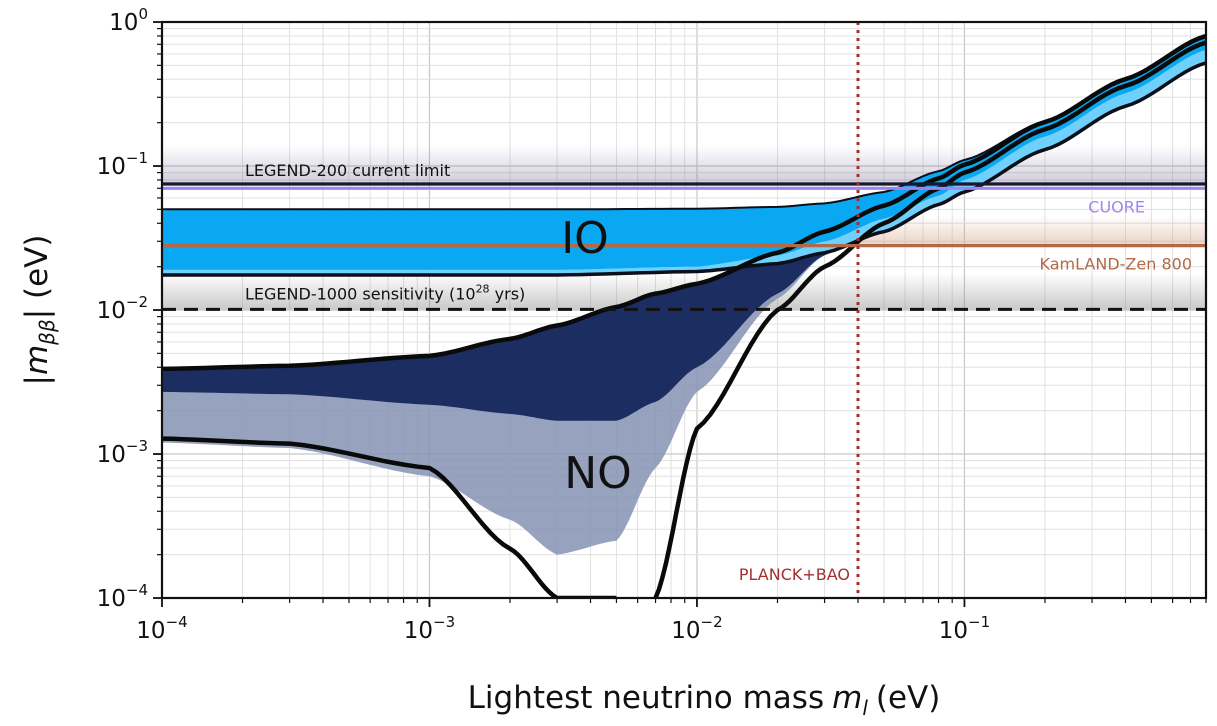 The image size is (1217, 726). What do you see at coordinates (908, 698) in the screenshot?
I see `x-axis-title-unit: (eV)` at bounding box center [908, 698].